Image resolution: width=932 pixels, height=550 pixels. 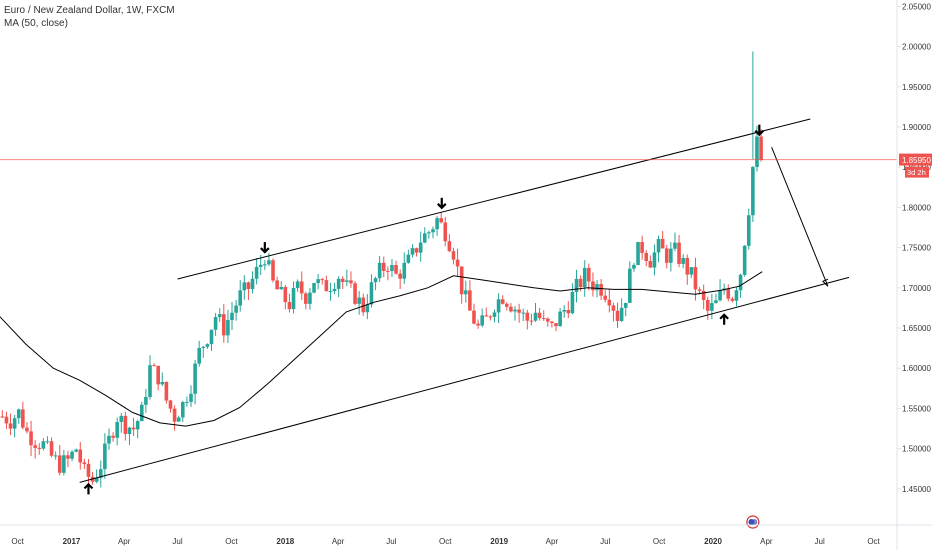 What do you see at coordinates (338, 541) in the screenshot?
I see `time-tick-label: Apr` at bounding box center [338, 541].